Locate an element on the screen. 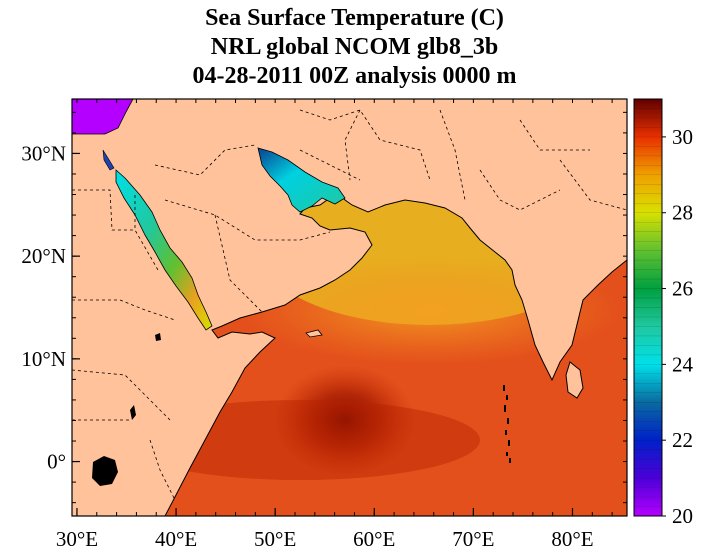 The height and width of the screenshot is (555, 709). persian-gulf is located at coordinates (301, 180).